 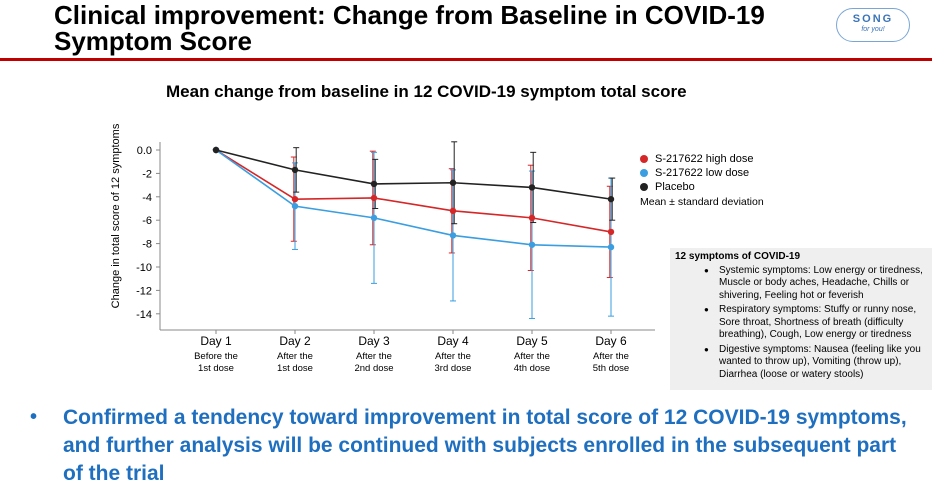 I want to click on y-tick-label: -14, so click(x=144, y=315).